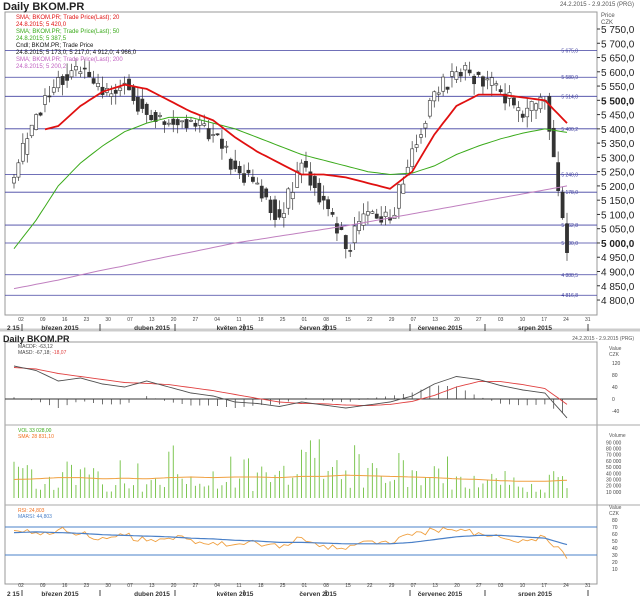 This screenshot has width=640, height=596. I want to click on price-x-axis-tick-label: 02, so click(21, 320).